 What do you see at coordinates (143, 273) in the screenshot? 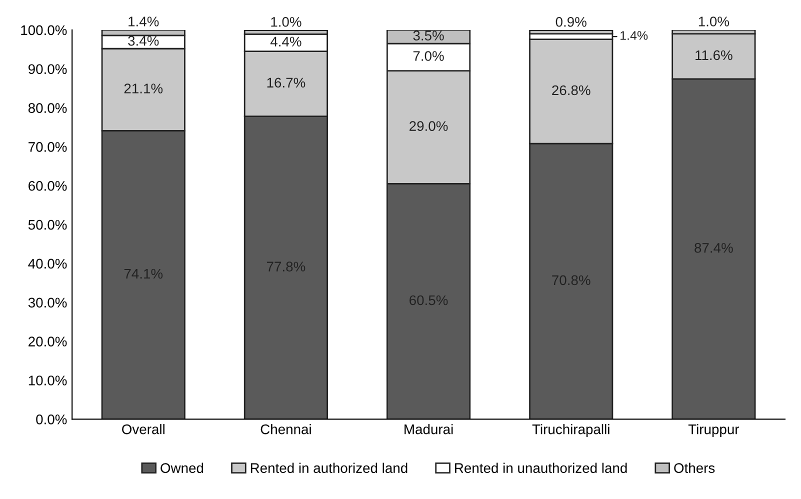
I see `data-label: 74.1%` at bounding box center [143, 273].